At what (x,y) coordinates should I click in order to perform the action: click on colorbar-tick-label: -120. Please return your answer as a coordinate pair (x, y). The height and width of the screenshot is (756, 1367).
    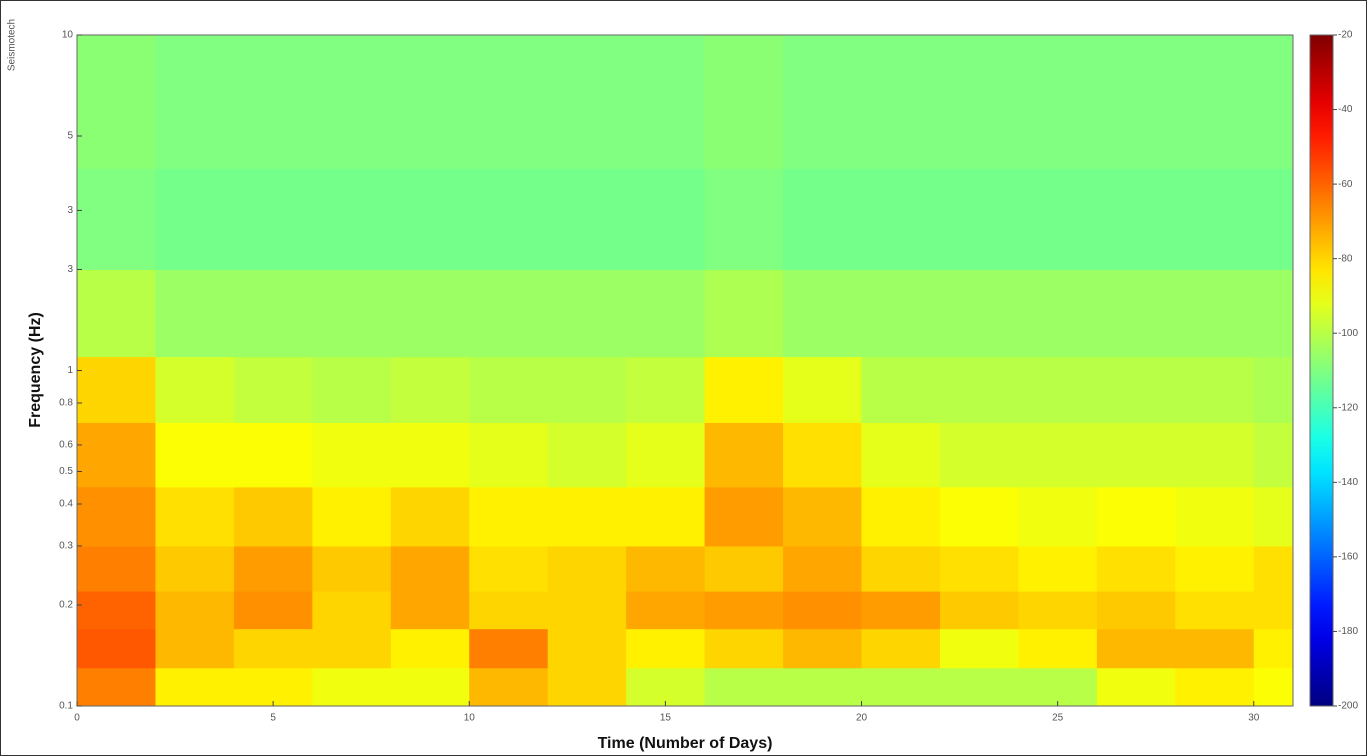
    Looking at the image, I should click on (1348, 407).